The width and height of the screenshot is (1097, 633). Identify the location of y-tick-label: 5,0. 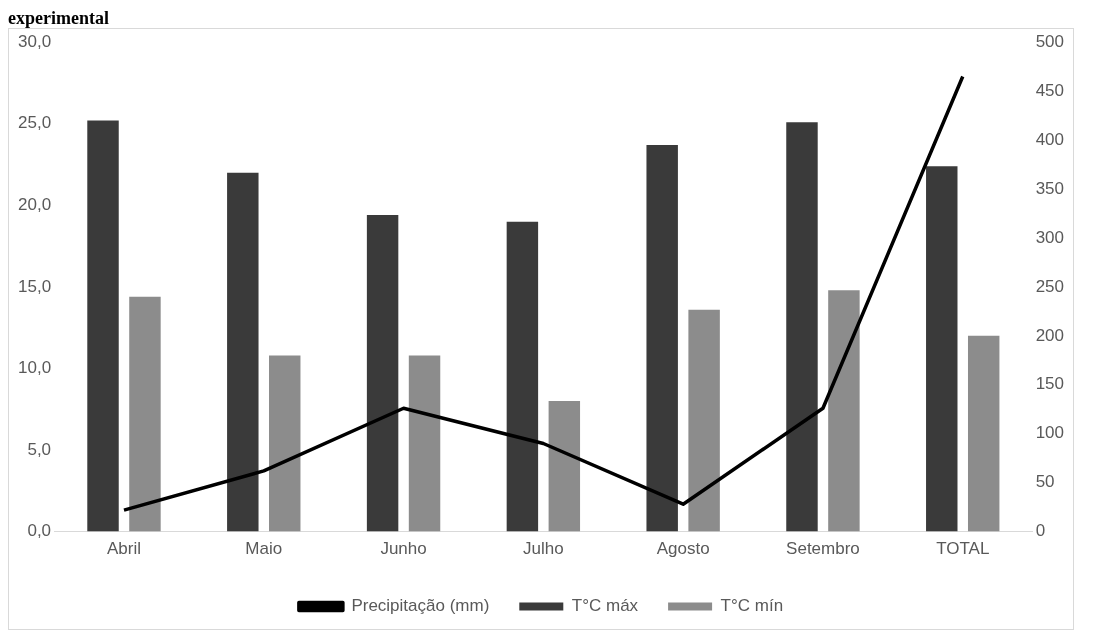
(39, 449).